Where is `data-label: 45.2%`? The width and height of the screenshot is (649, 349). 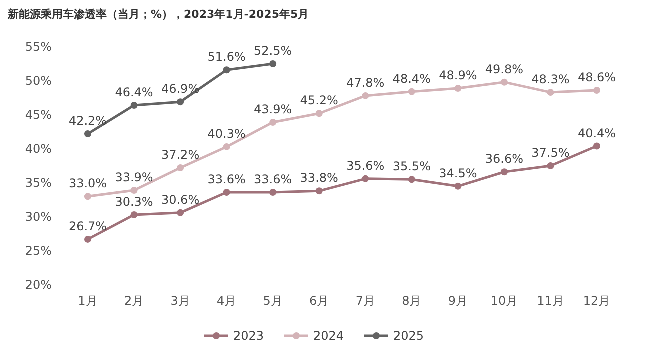 data-label: 45.2% is located at coordinates (319, 101).